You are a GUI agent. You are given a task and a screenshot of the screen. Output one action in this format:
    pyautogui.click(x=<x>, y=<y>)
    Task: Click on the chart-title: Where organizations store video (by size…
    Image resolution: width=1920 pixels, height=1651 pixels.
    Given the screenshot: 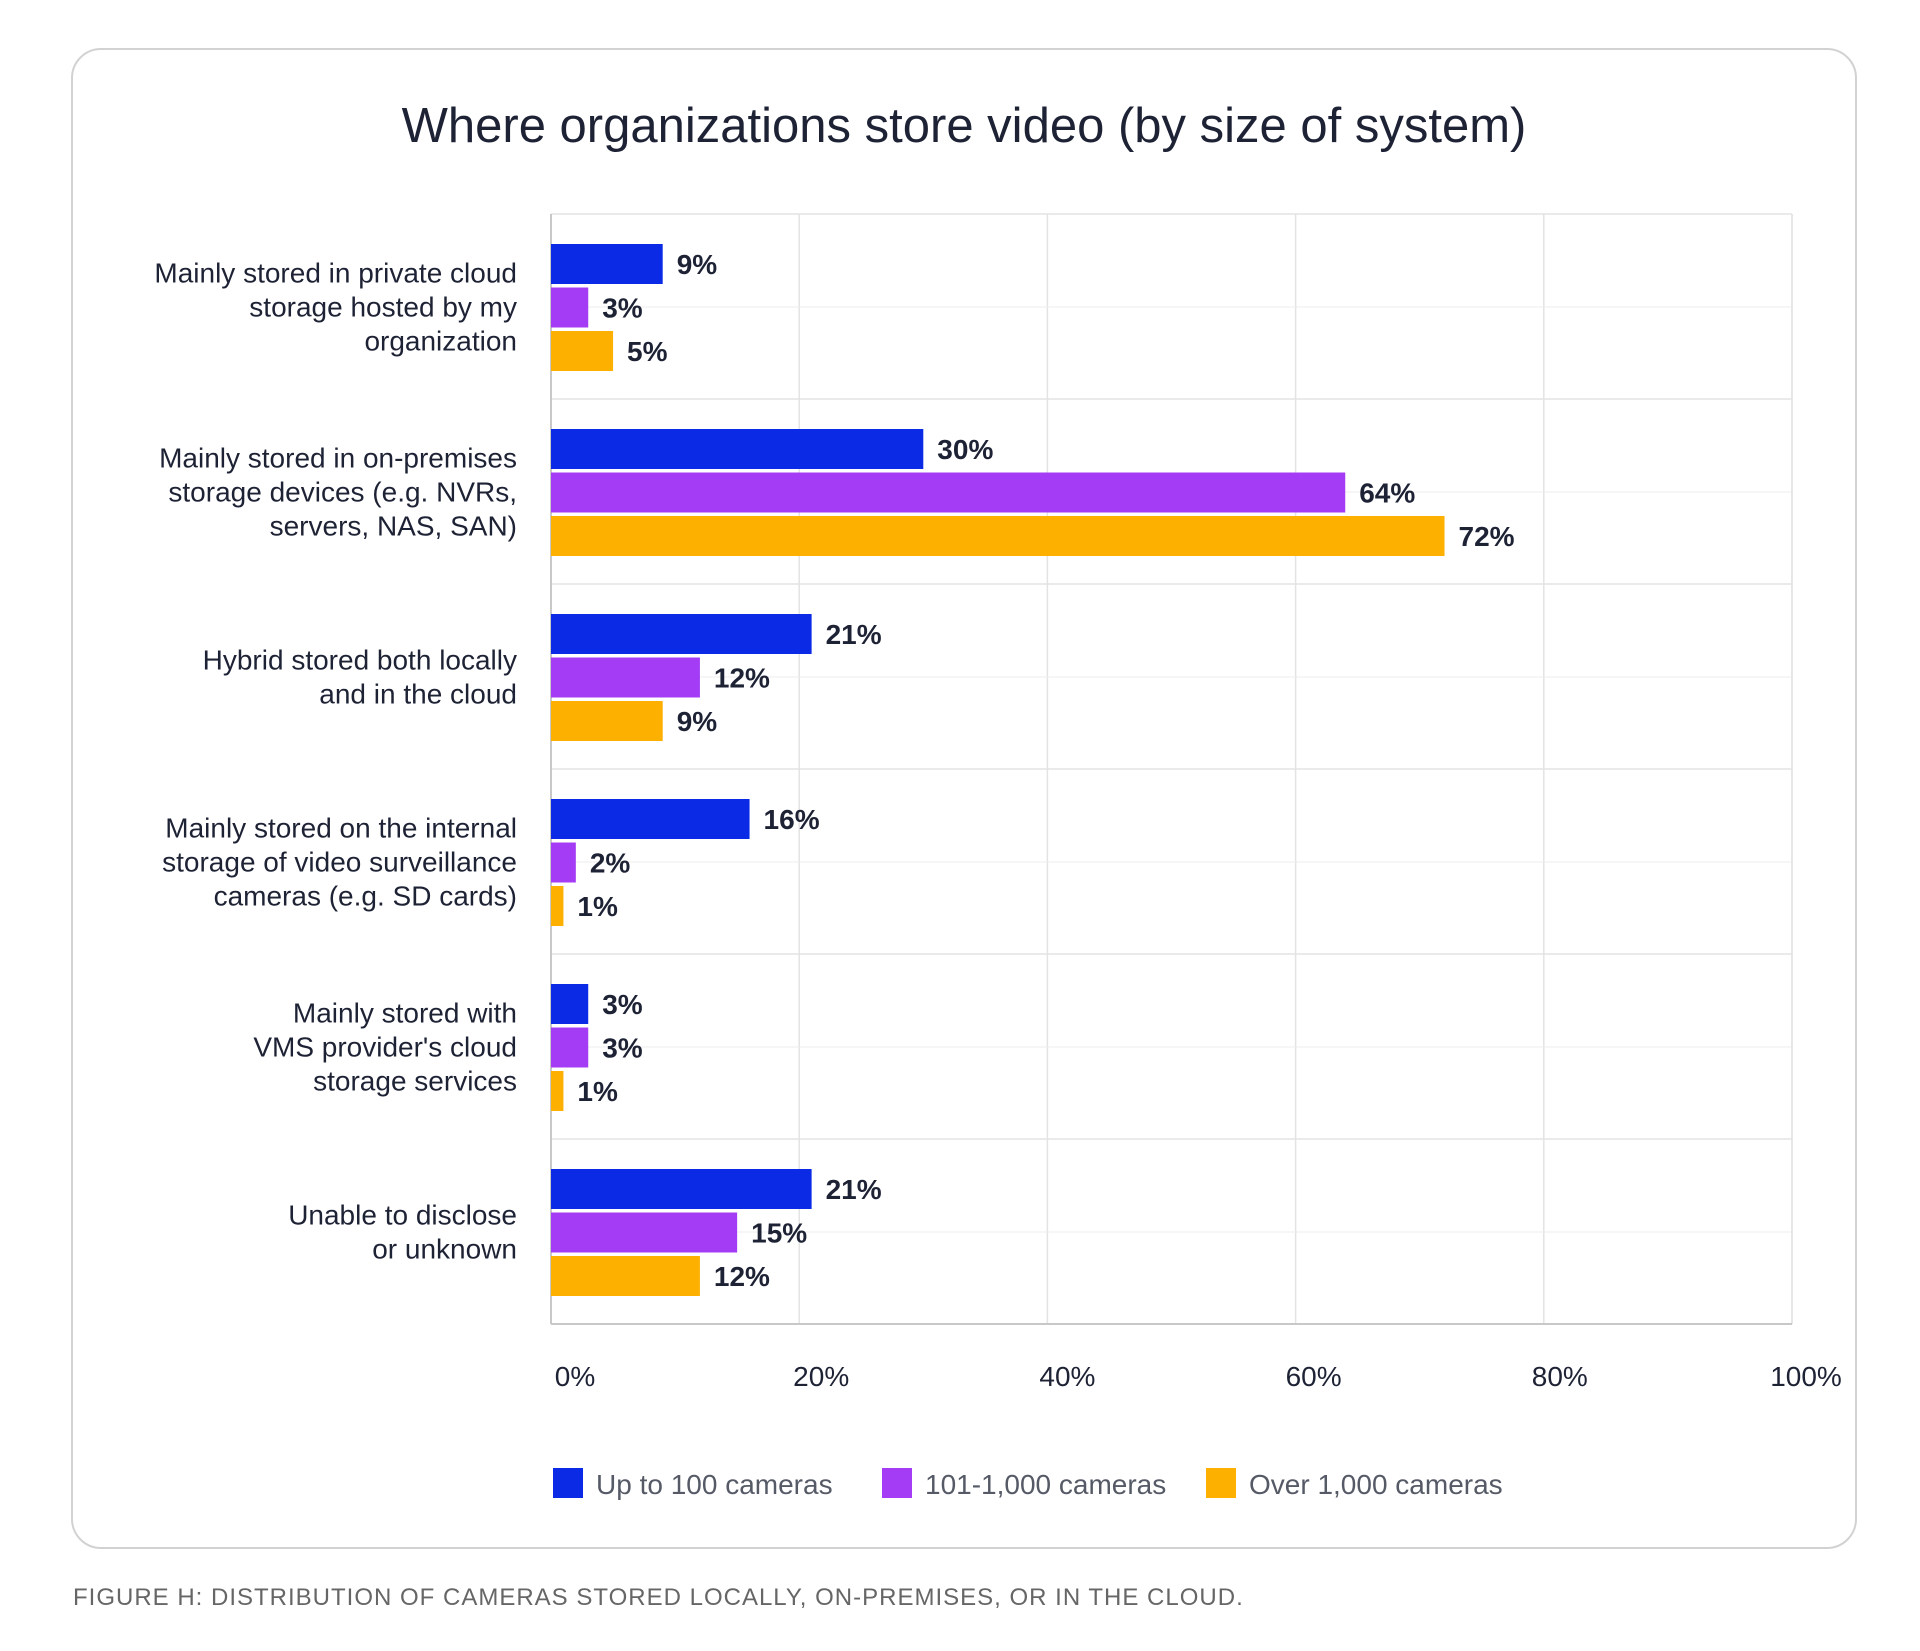 What is the action you would take?
    pyautogui.click(x=964, y=126)
    